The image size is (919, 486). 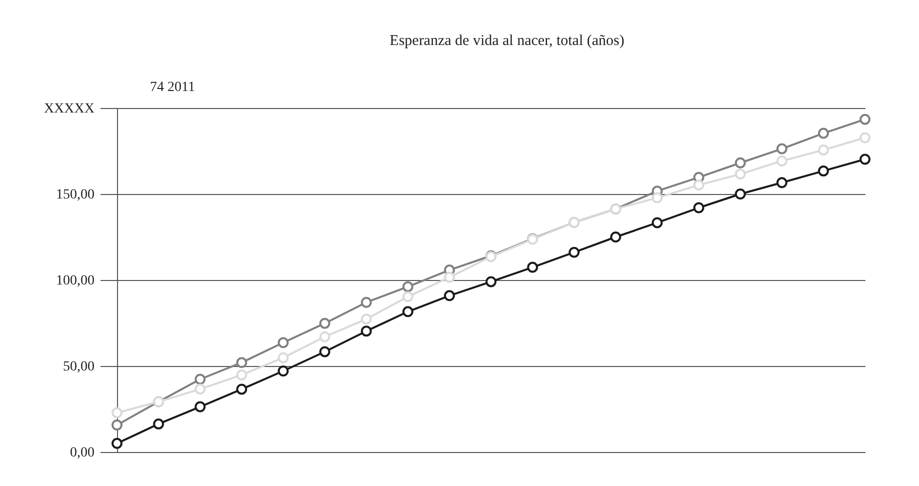 I want to click on y-tick-label: 150,00, so click(x=75, y=195).